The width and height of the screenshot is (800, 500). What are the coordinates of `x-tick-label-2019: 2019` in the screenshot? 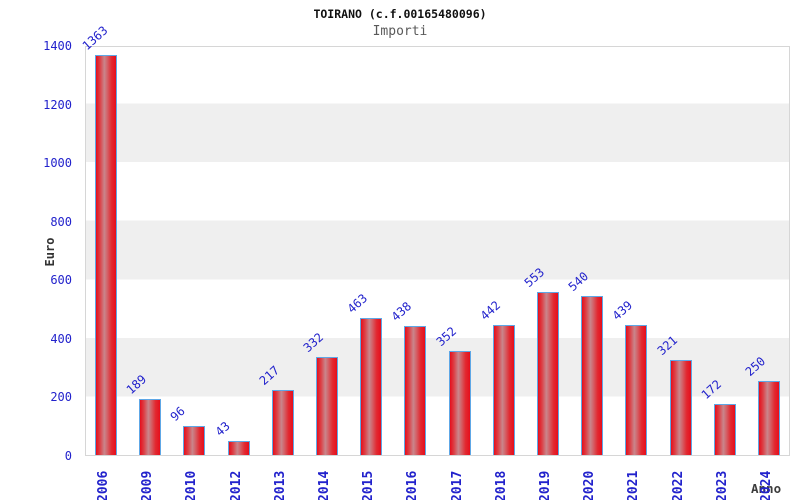 It's located at (545, 485).